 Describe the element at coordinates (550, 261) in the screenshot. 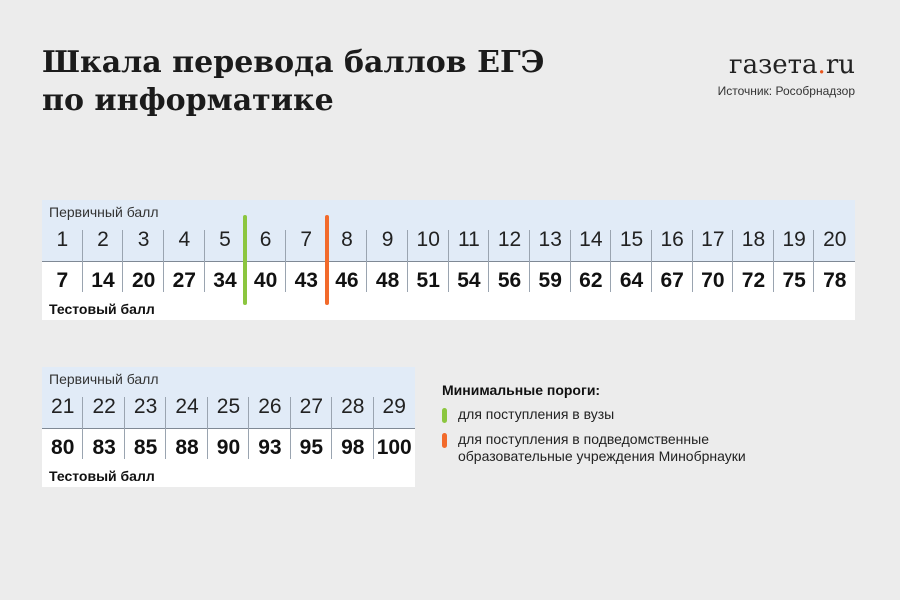

I see `score-cell: 13 59` at that location.